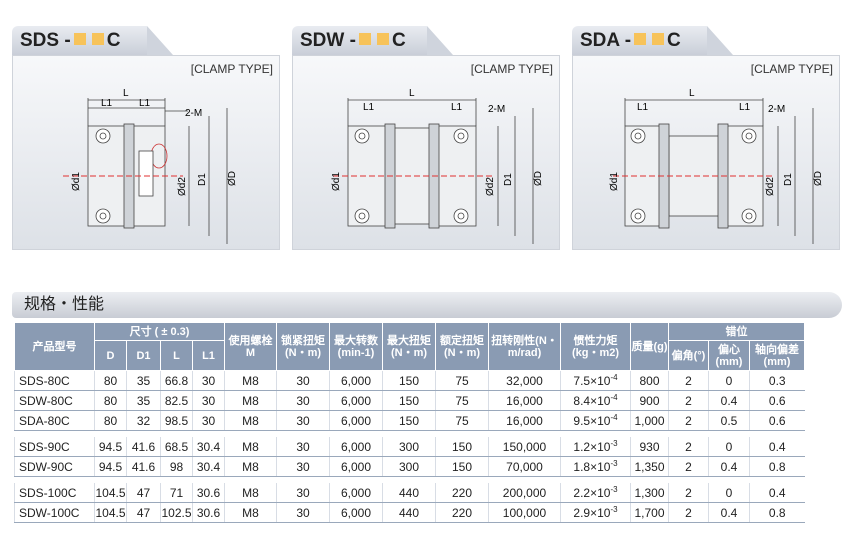  Describe the element at coordinates (146, 152) in the screenshot. I see `drawing-panel: [CLAMP TYPE] L L1 L1 2-M Ød1 Ø` at that location.